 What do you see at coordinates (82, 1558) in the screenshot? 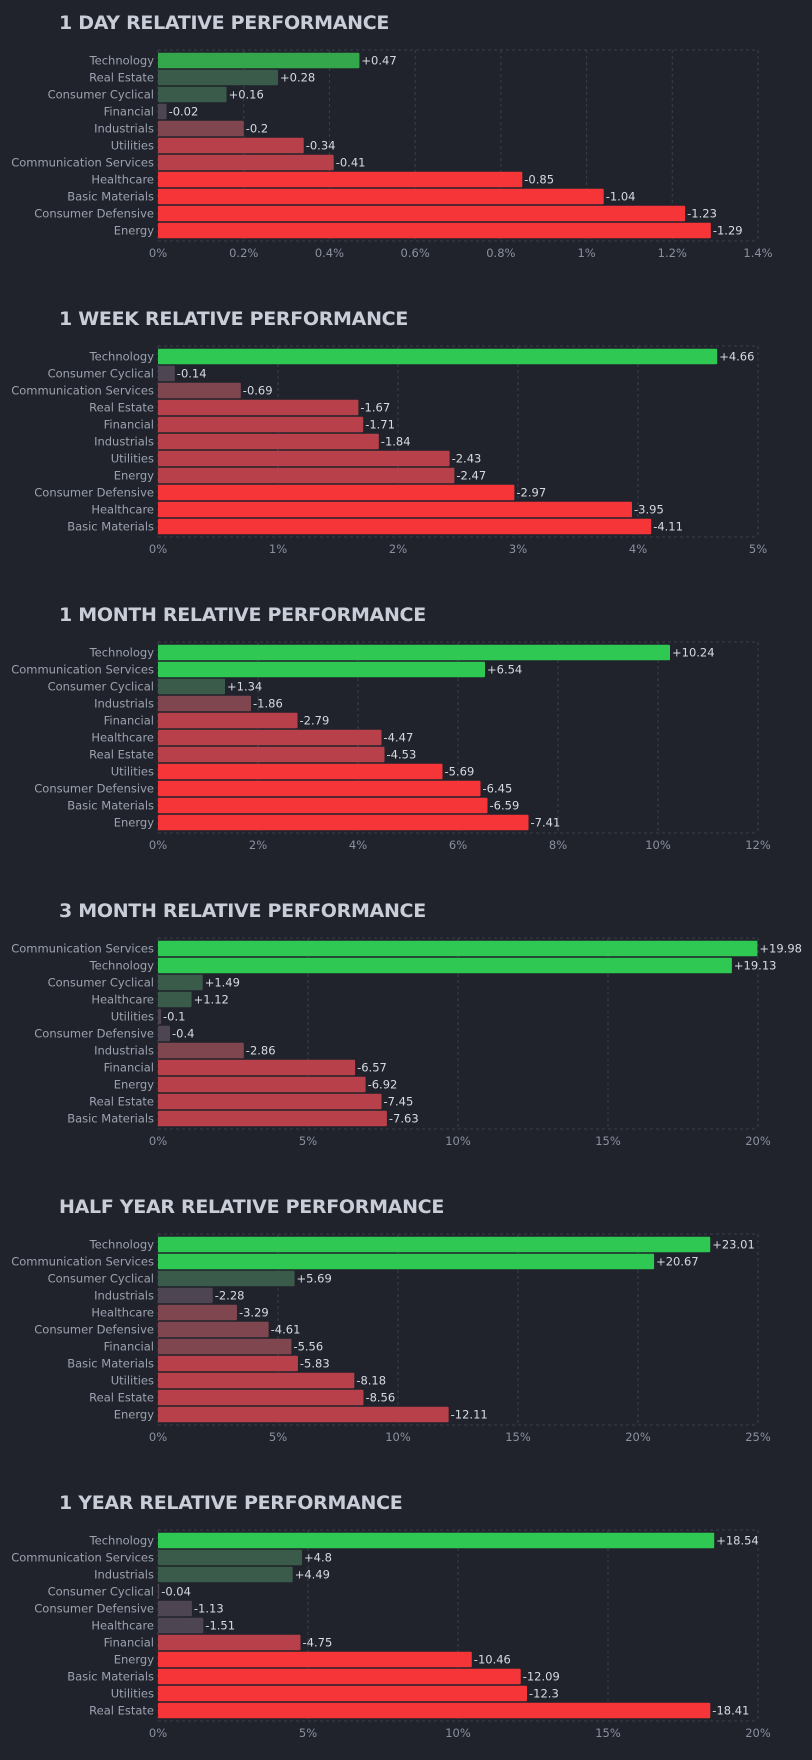
I see `category-label: Communication Services` at bounding box center [82, 1558].